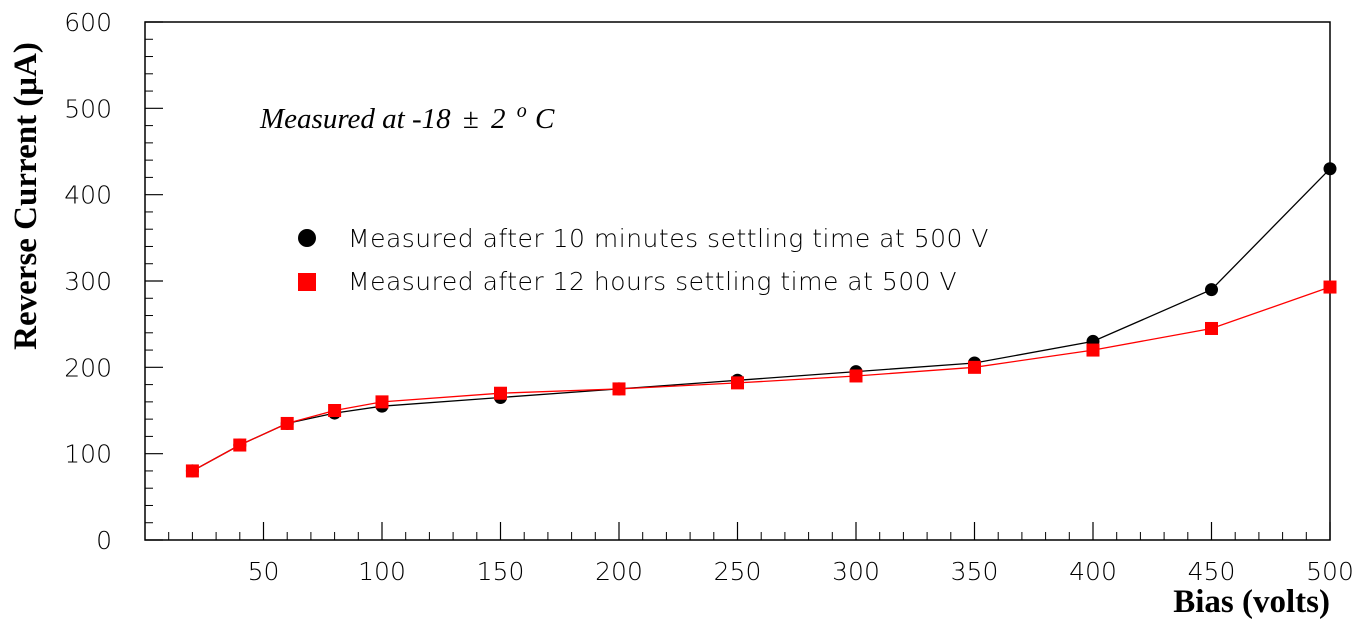 The image size is (1370, 620). What do you see at coordinates (88, 454) in the screenshot?
I see `y-tick-label: 100` at bounding box center [88, 454].